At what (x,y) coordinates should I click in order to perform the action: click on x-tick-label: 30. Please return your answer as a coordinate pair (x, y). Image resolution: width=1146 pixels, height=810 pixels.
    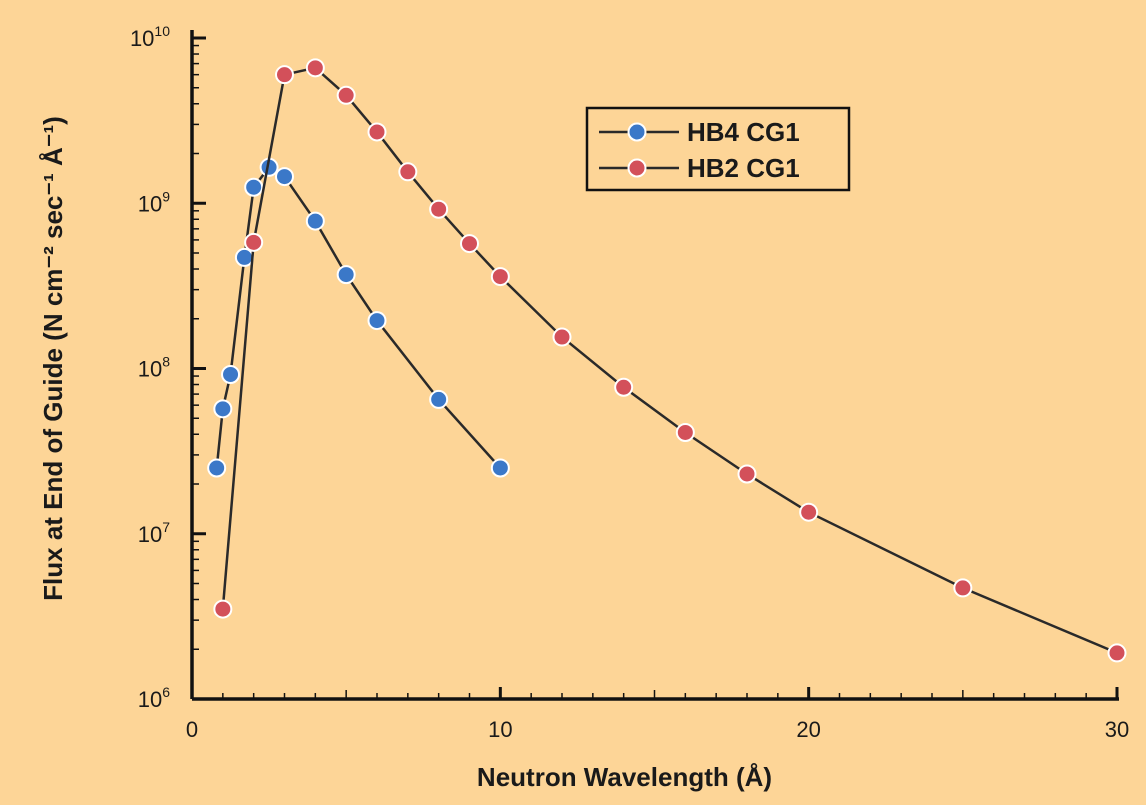
    Looking at the image, I should click on (1117, 729).